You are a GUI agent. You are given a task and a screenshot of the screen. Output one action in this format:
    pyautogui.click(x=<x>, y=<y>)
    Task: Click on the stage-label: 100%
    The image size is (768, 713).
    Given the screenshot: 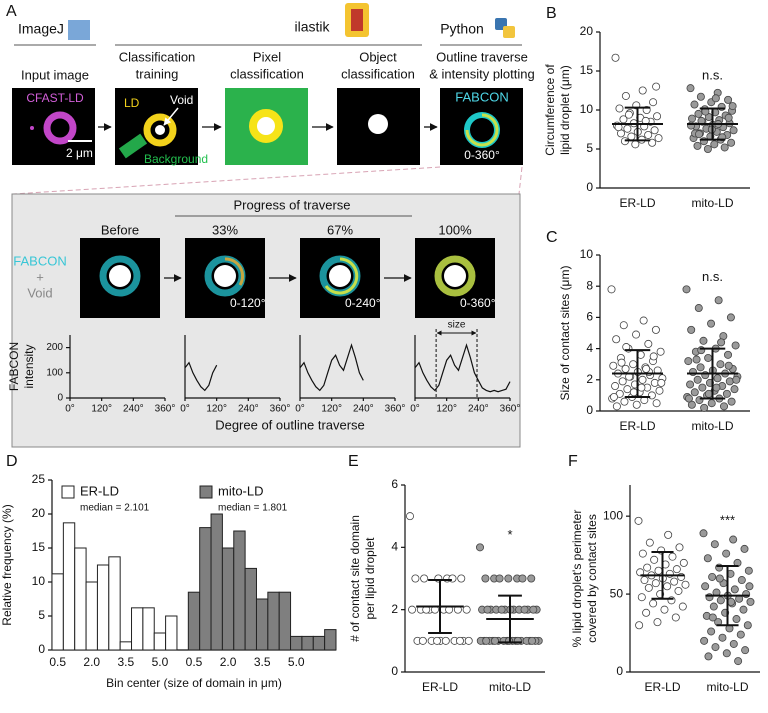 What is the action you would take?
    pyautogui.click(x=455, y=229)
    